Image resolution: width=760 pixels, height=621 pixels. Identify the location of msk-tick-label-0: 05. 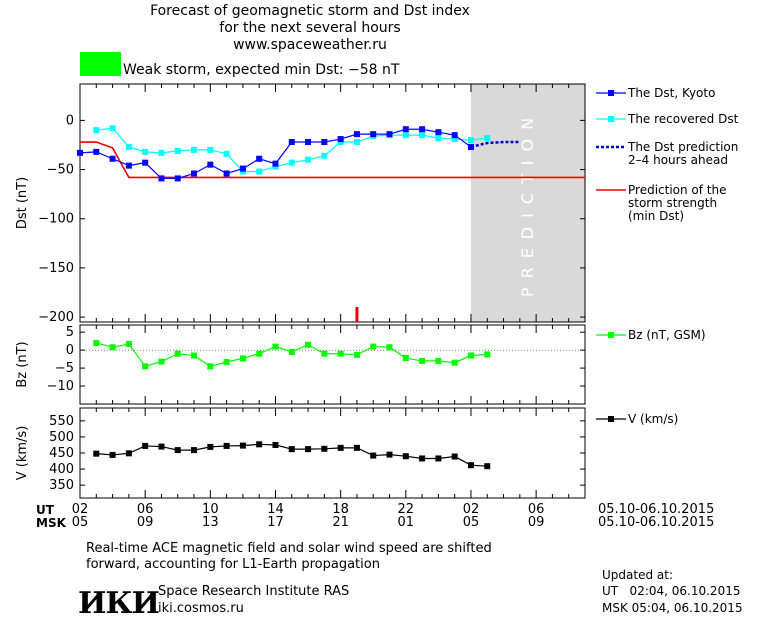
(80, 522).